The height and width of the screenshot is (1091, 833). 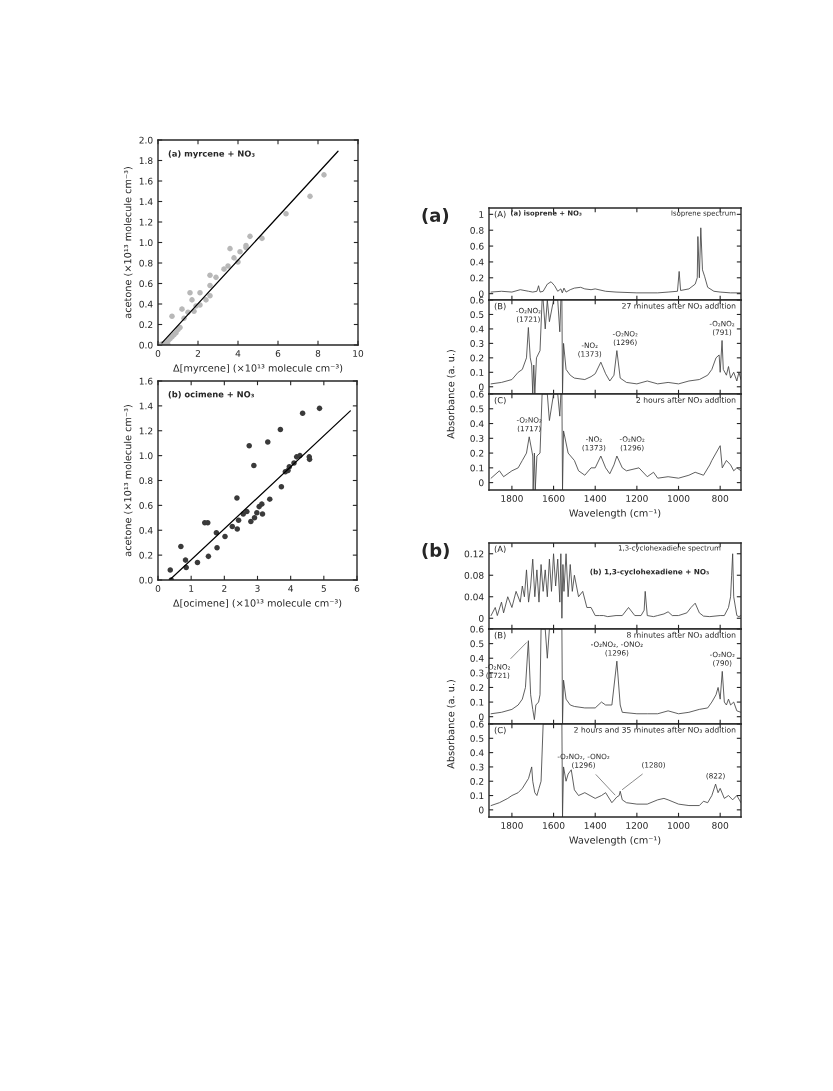 I want to click on text: (b), so click(x=435, y=551).